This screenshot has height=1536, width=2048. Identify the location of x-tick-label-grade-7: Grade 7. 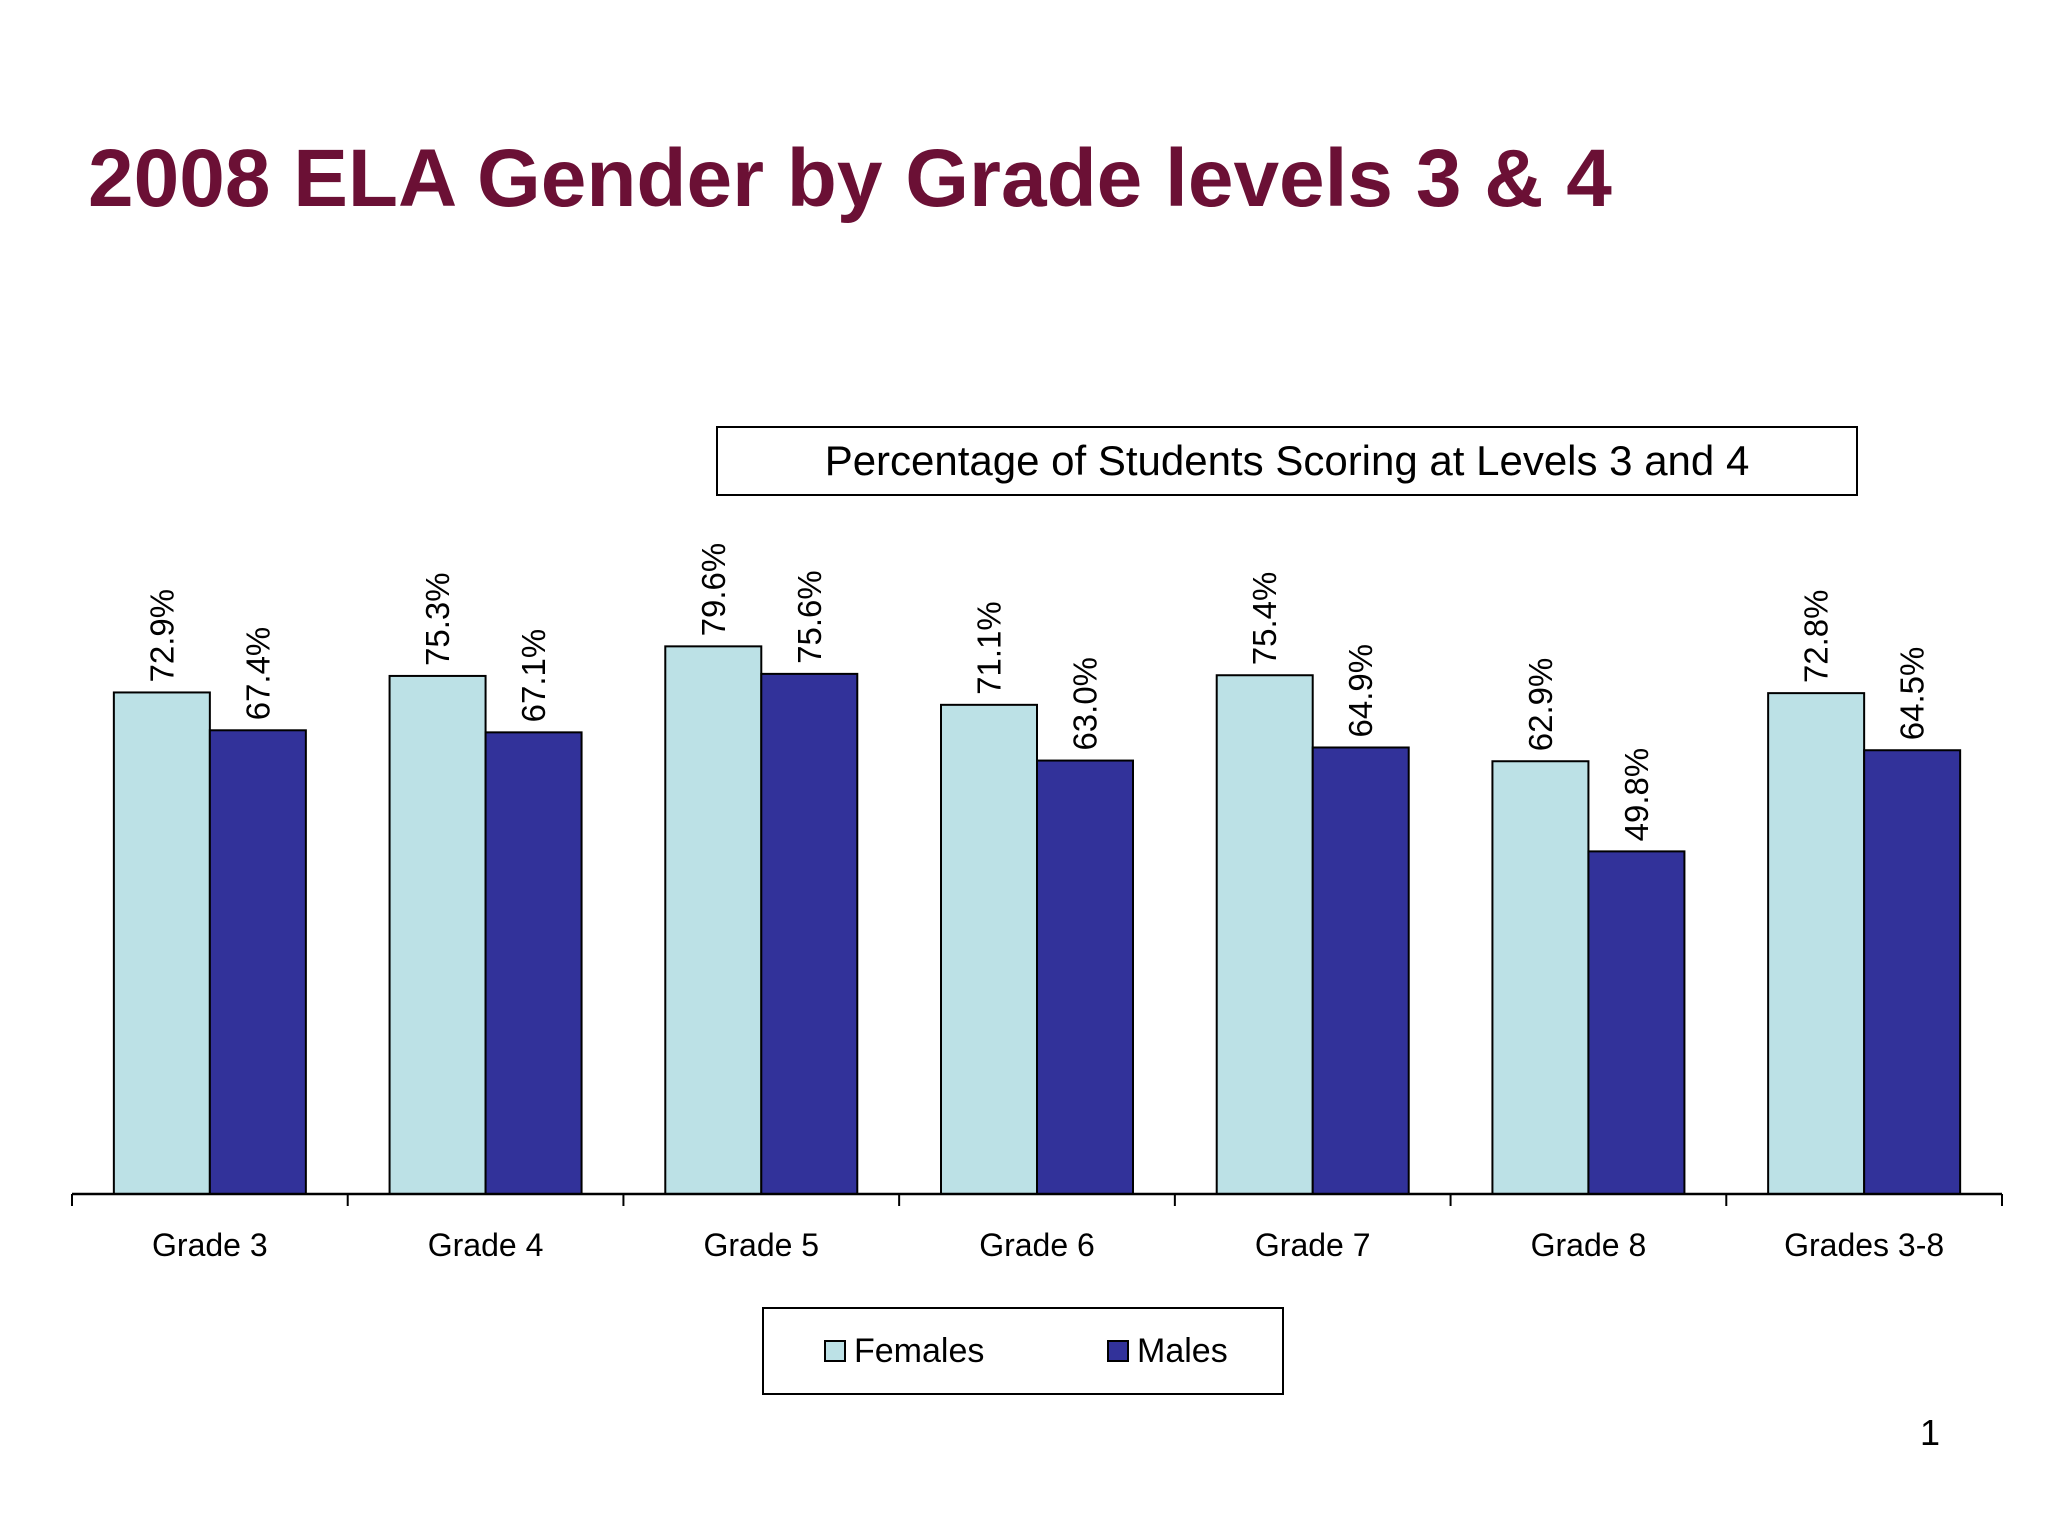
(1313, 1245).